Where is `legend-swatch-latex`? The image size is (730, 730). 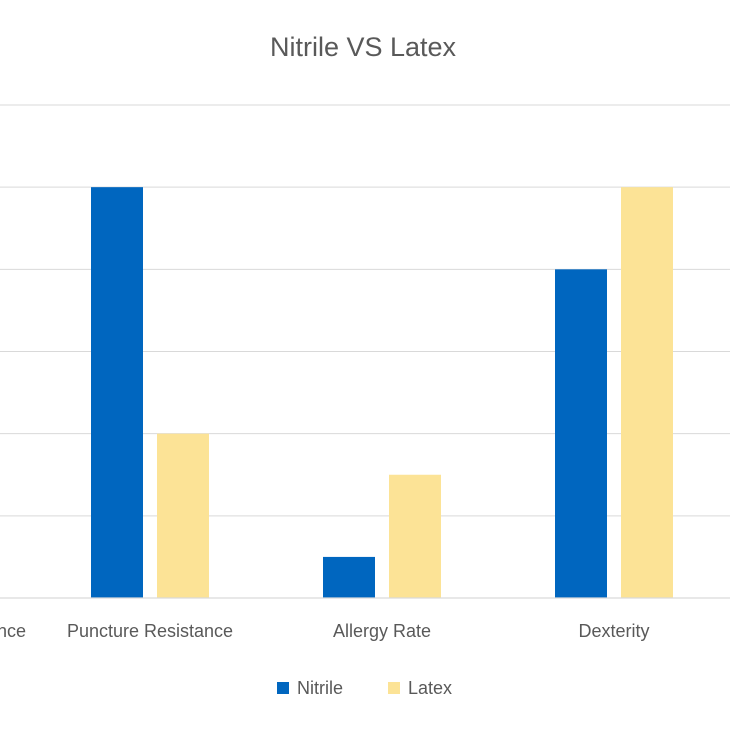
legend-swatch-latex is located at coordinates (394, 688).